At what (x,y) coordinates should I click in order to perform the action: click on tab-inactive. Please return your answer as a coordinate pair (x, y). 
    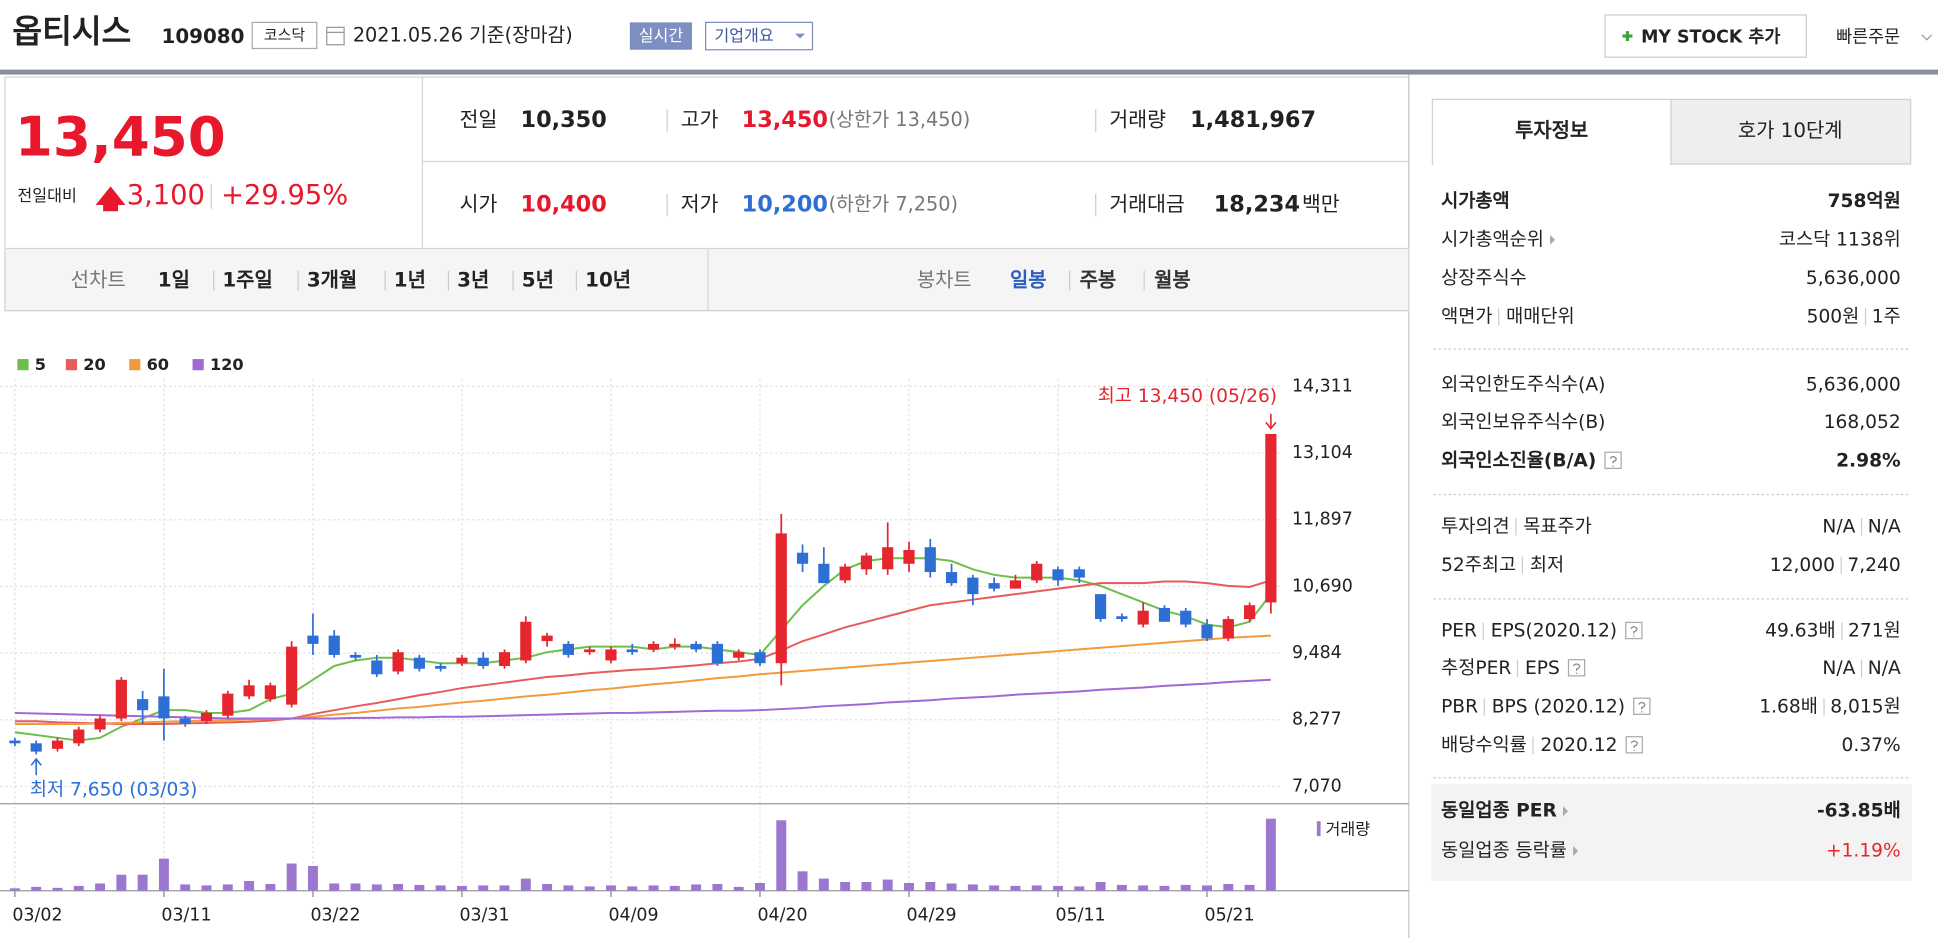
    Looking at the image, I should click on (1791, 131).